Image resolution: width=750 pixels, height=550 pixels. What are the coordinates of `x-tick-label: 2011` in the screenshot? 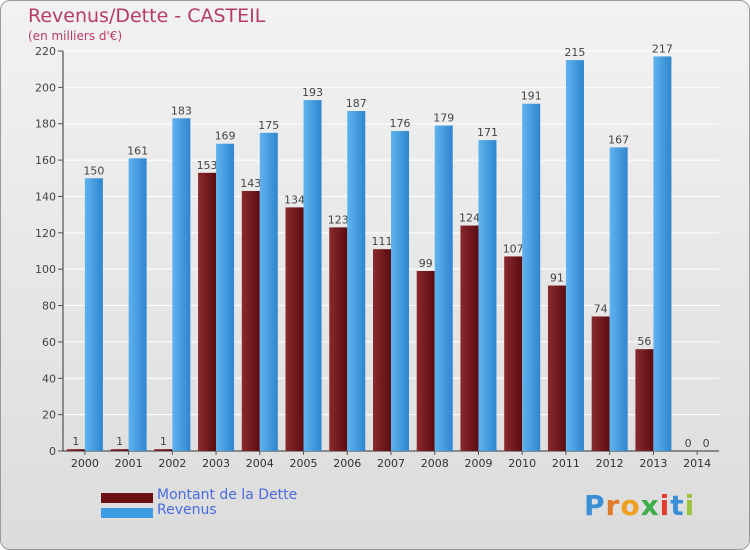 It's located at (566, 463).